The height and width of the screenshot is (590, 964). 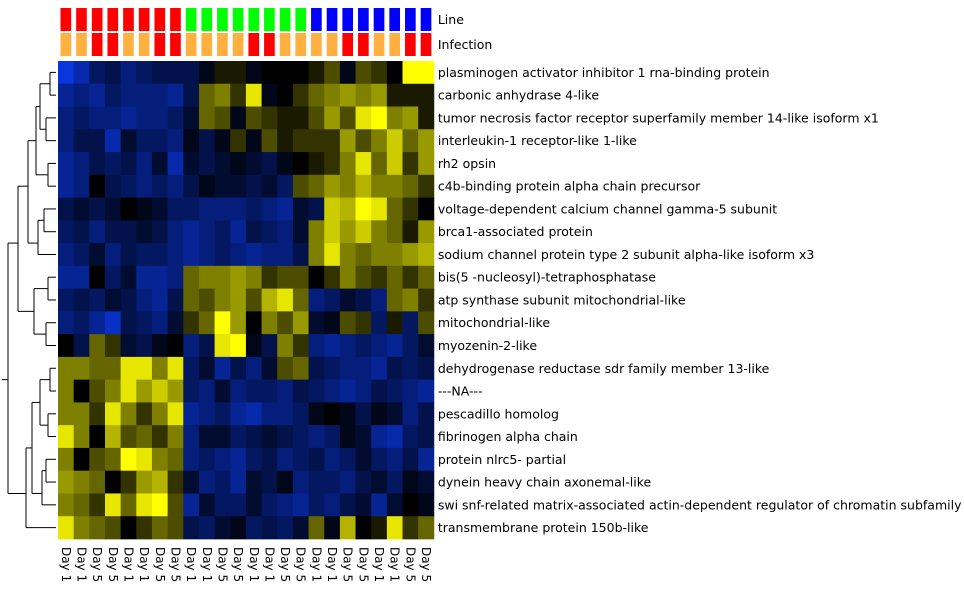 I want to click on column-label: Day 1, so click(x=81, y=564).